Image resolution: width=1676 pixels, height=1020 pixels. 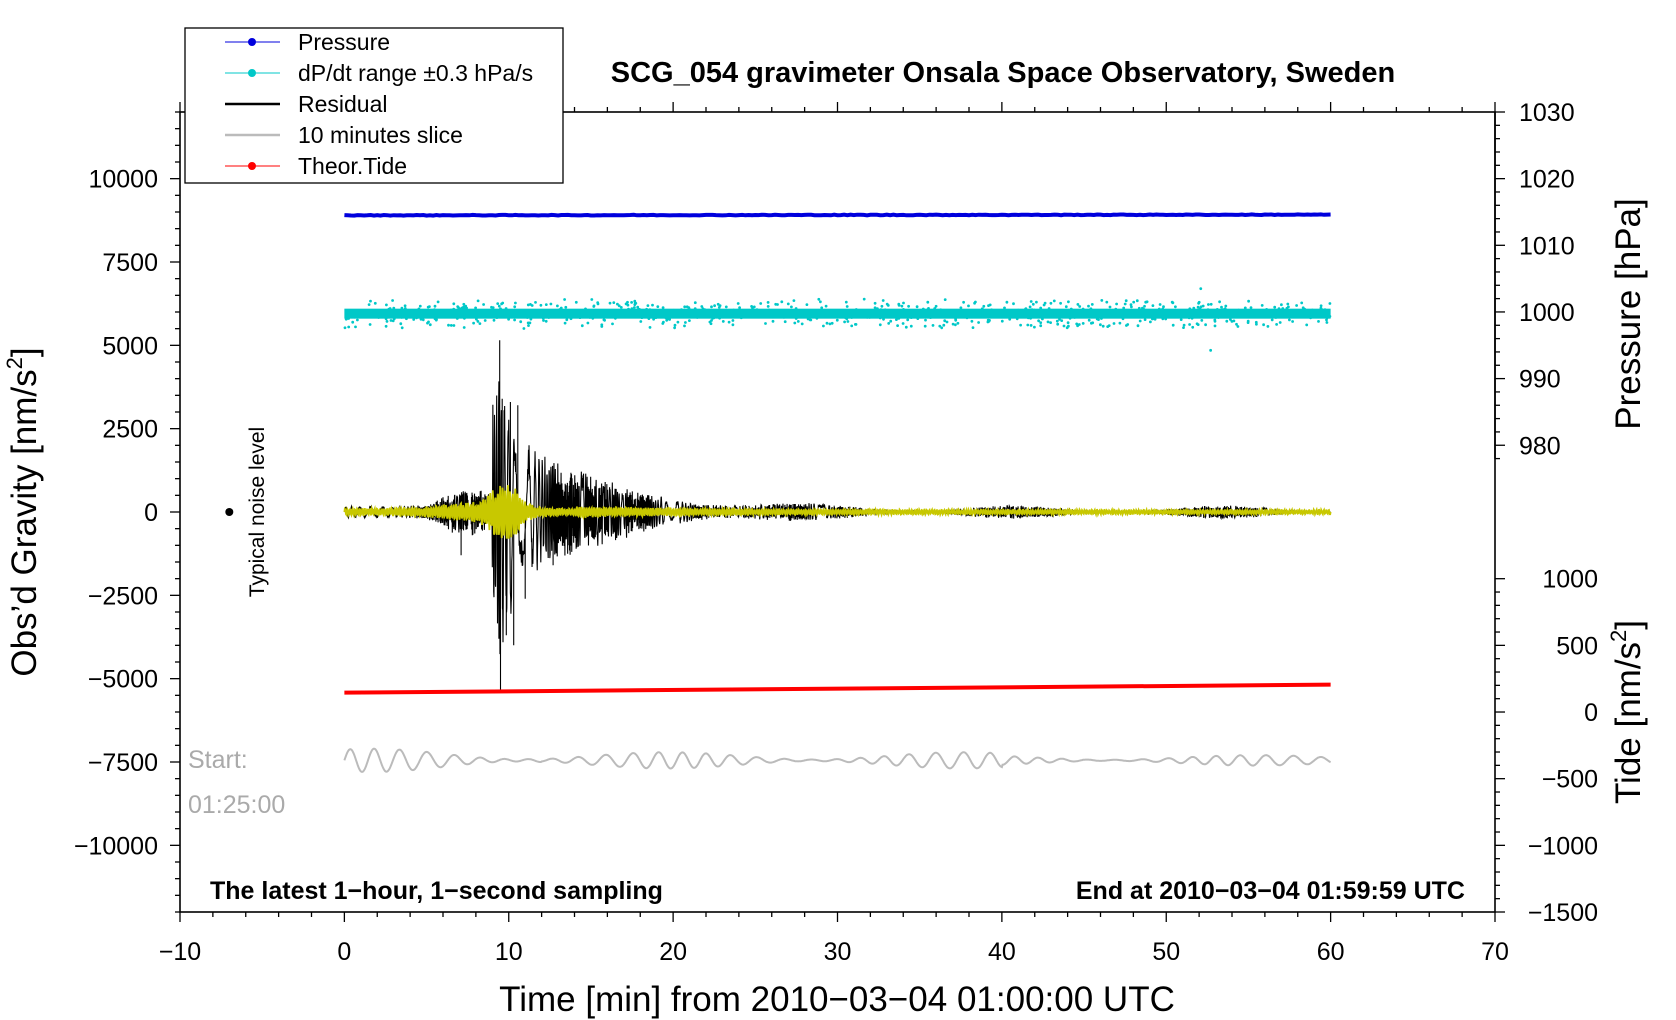 What do you see at coordinates (123, 680) in the screenshot?
I see `y-tick-label: −5000` at bounding box center [123, 680].